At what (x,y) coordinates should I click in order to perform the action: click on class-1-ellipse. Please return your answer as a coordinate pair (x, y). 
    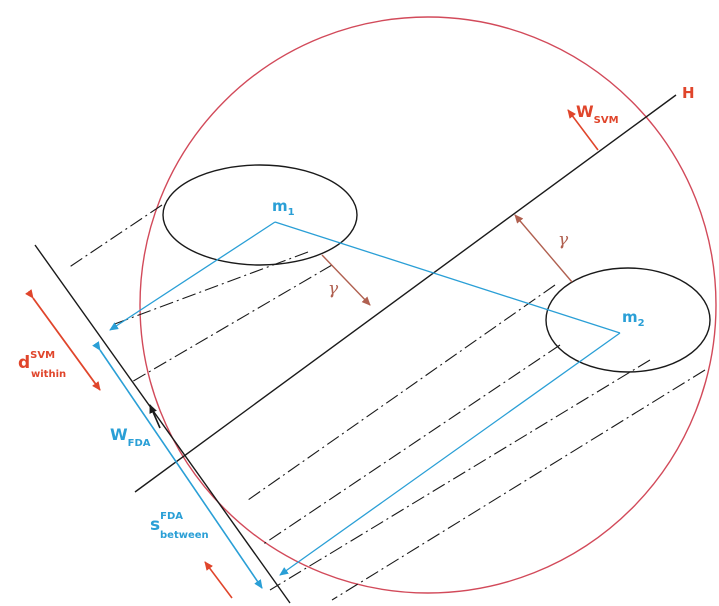
    Looking at the image, I should click on (260, 215).